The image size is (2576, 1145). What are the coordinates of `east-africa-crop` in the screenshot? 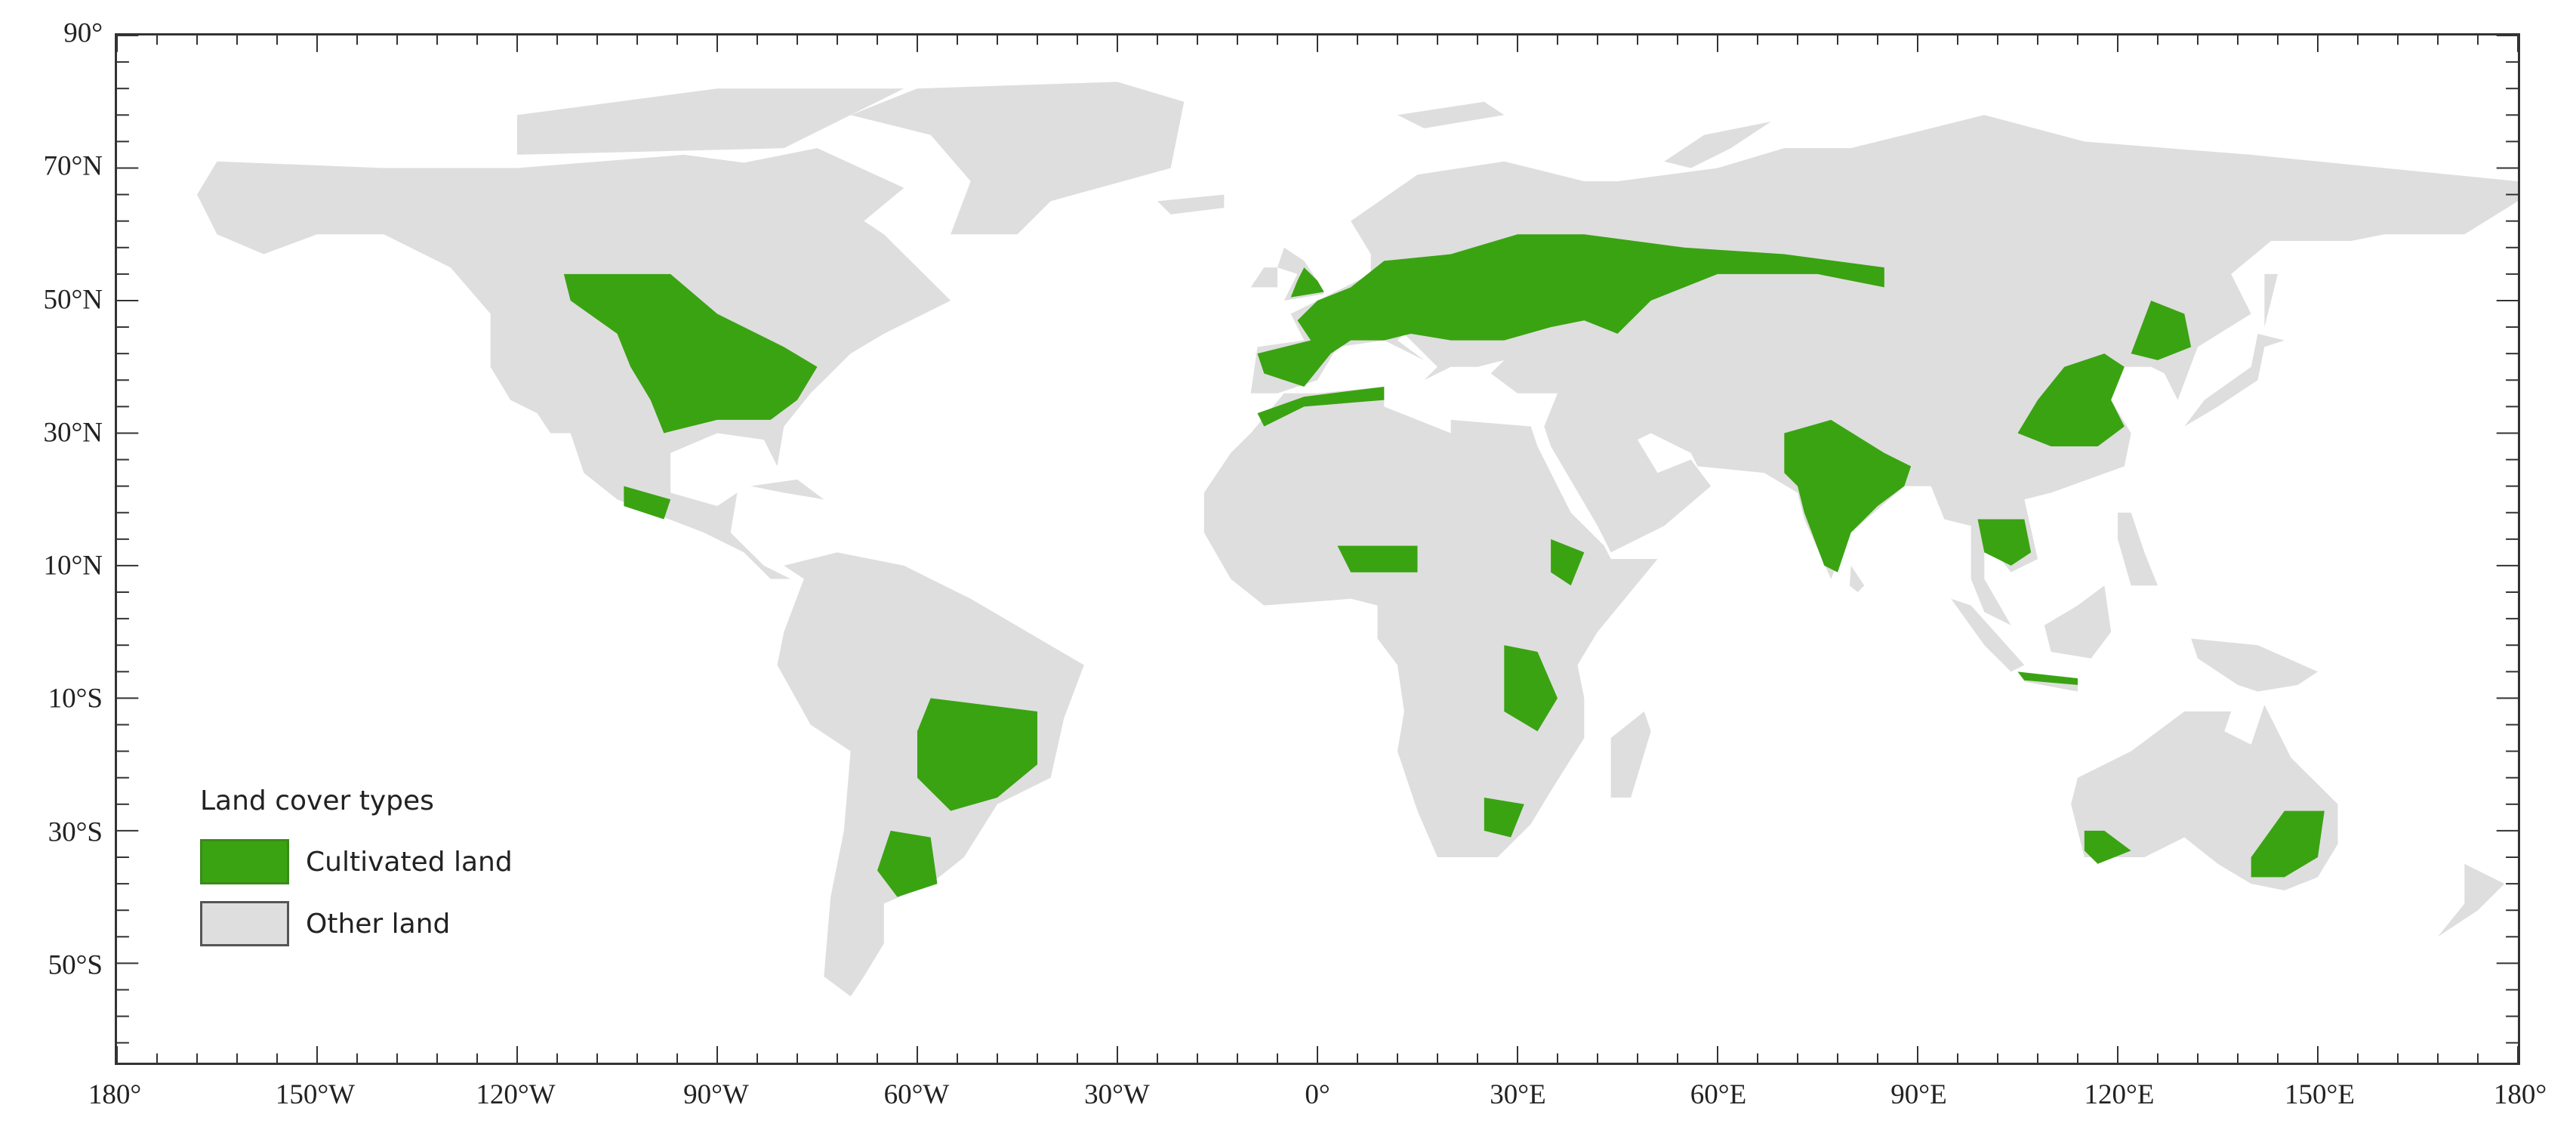 It's located at (1531, 688).